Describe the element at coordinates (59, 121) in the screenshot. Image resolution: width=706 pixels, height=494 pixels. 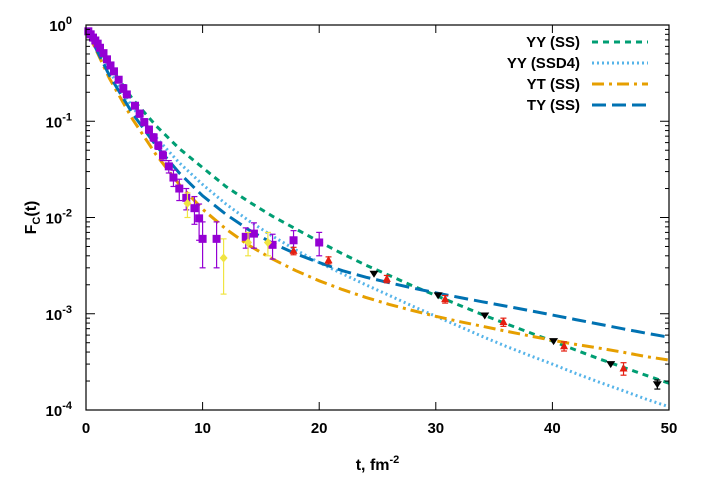
I see `y-tick-label-1: 10⁻¹` at that location.